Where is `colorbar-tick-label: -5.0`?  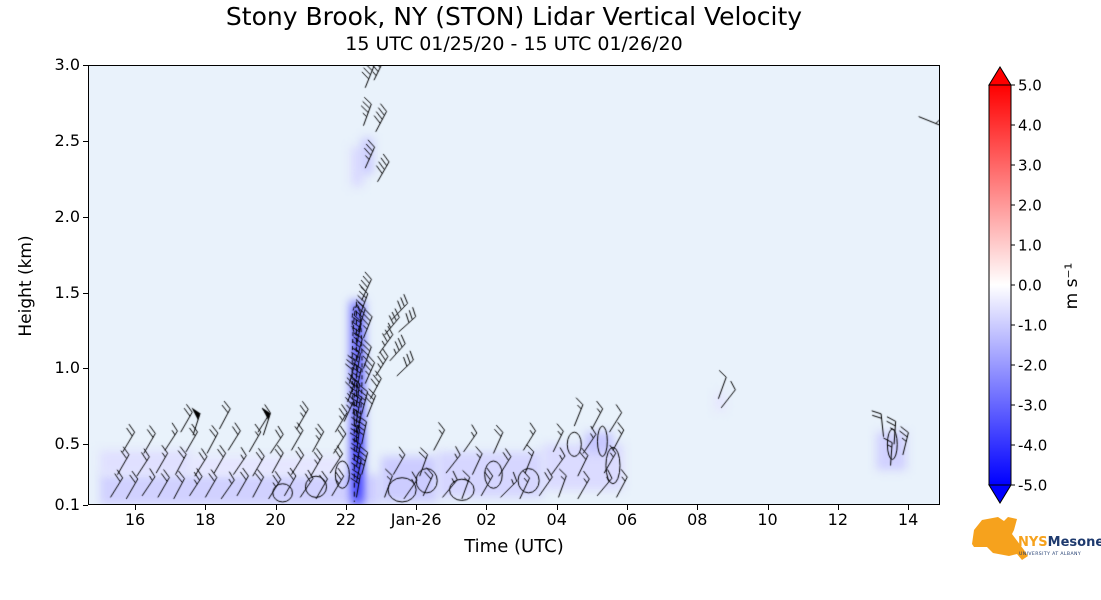
colorbar-tick-label: -5.0 is located at coordinates (1032, 486).